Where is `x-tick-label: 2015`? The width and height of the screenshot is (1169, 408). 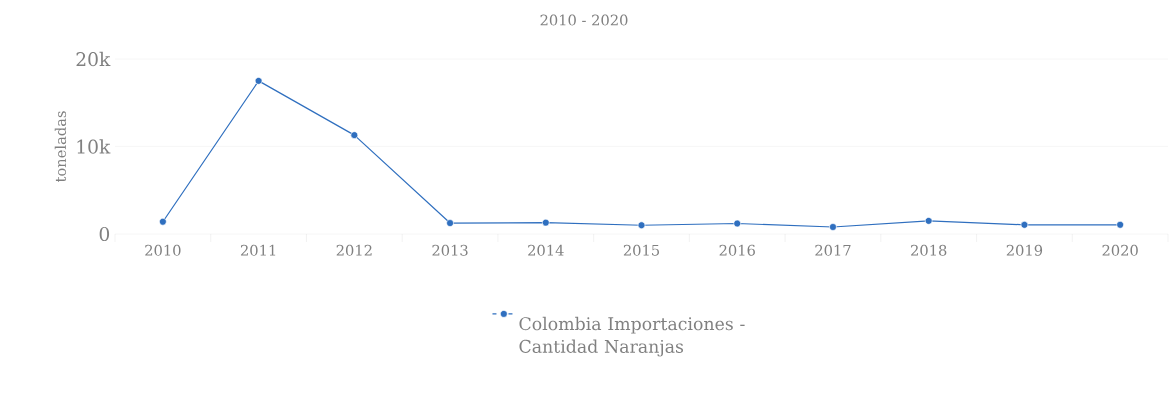 x-tick-label: 2015 is located at coordinates (641, 250).